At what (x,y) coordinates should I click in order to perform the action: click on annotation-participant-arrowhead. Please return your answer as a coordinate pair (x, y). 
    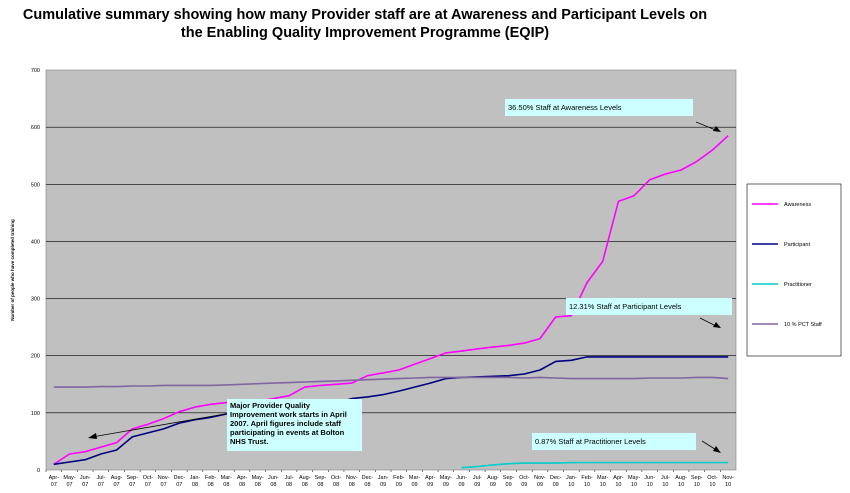
    Looking at the image, I should click on (717, 325).